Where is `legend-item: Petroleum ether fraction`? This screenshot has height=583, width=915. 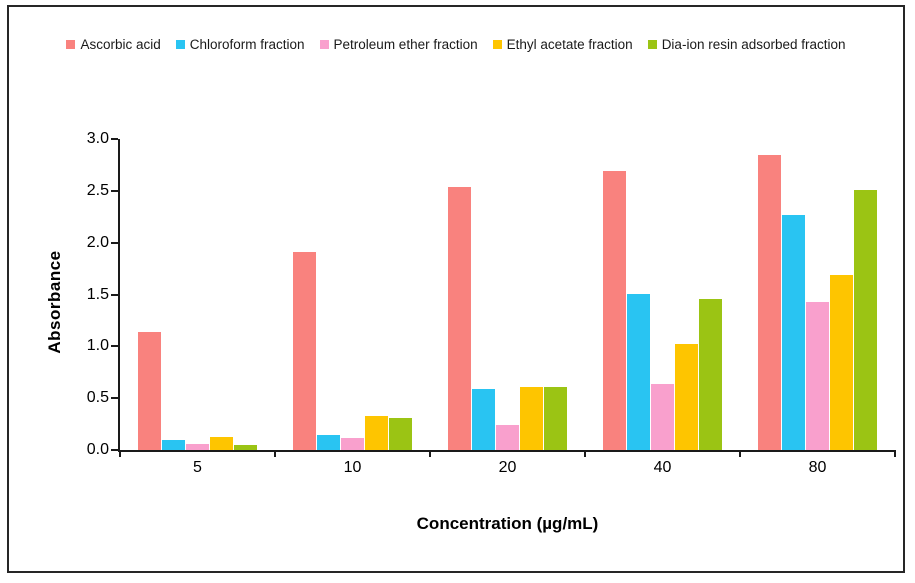 legend-item: Petroleum ether fraction is located at coordinates (398, 44).